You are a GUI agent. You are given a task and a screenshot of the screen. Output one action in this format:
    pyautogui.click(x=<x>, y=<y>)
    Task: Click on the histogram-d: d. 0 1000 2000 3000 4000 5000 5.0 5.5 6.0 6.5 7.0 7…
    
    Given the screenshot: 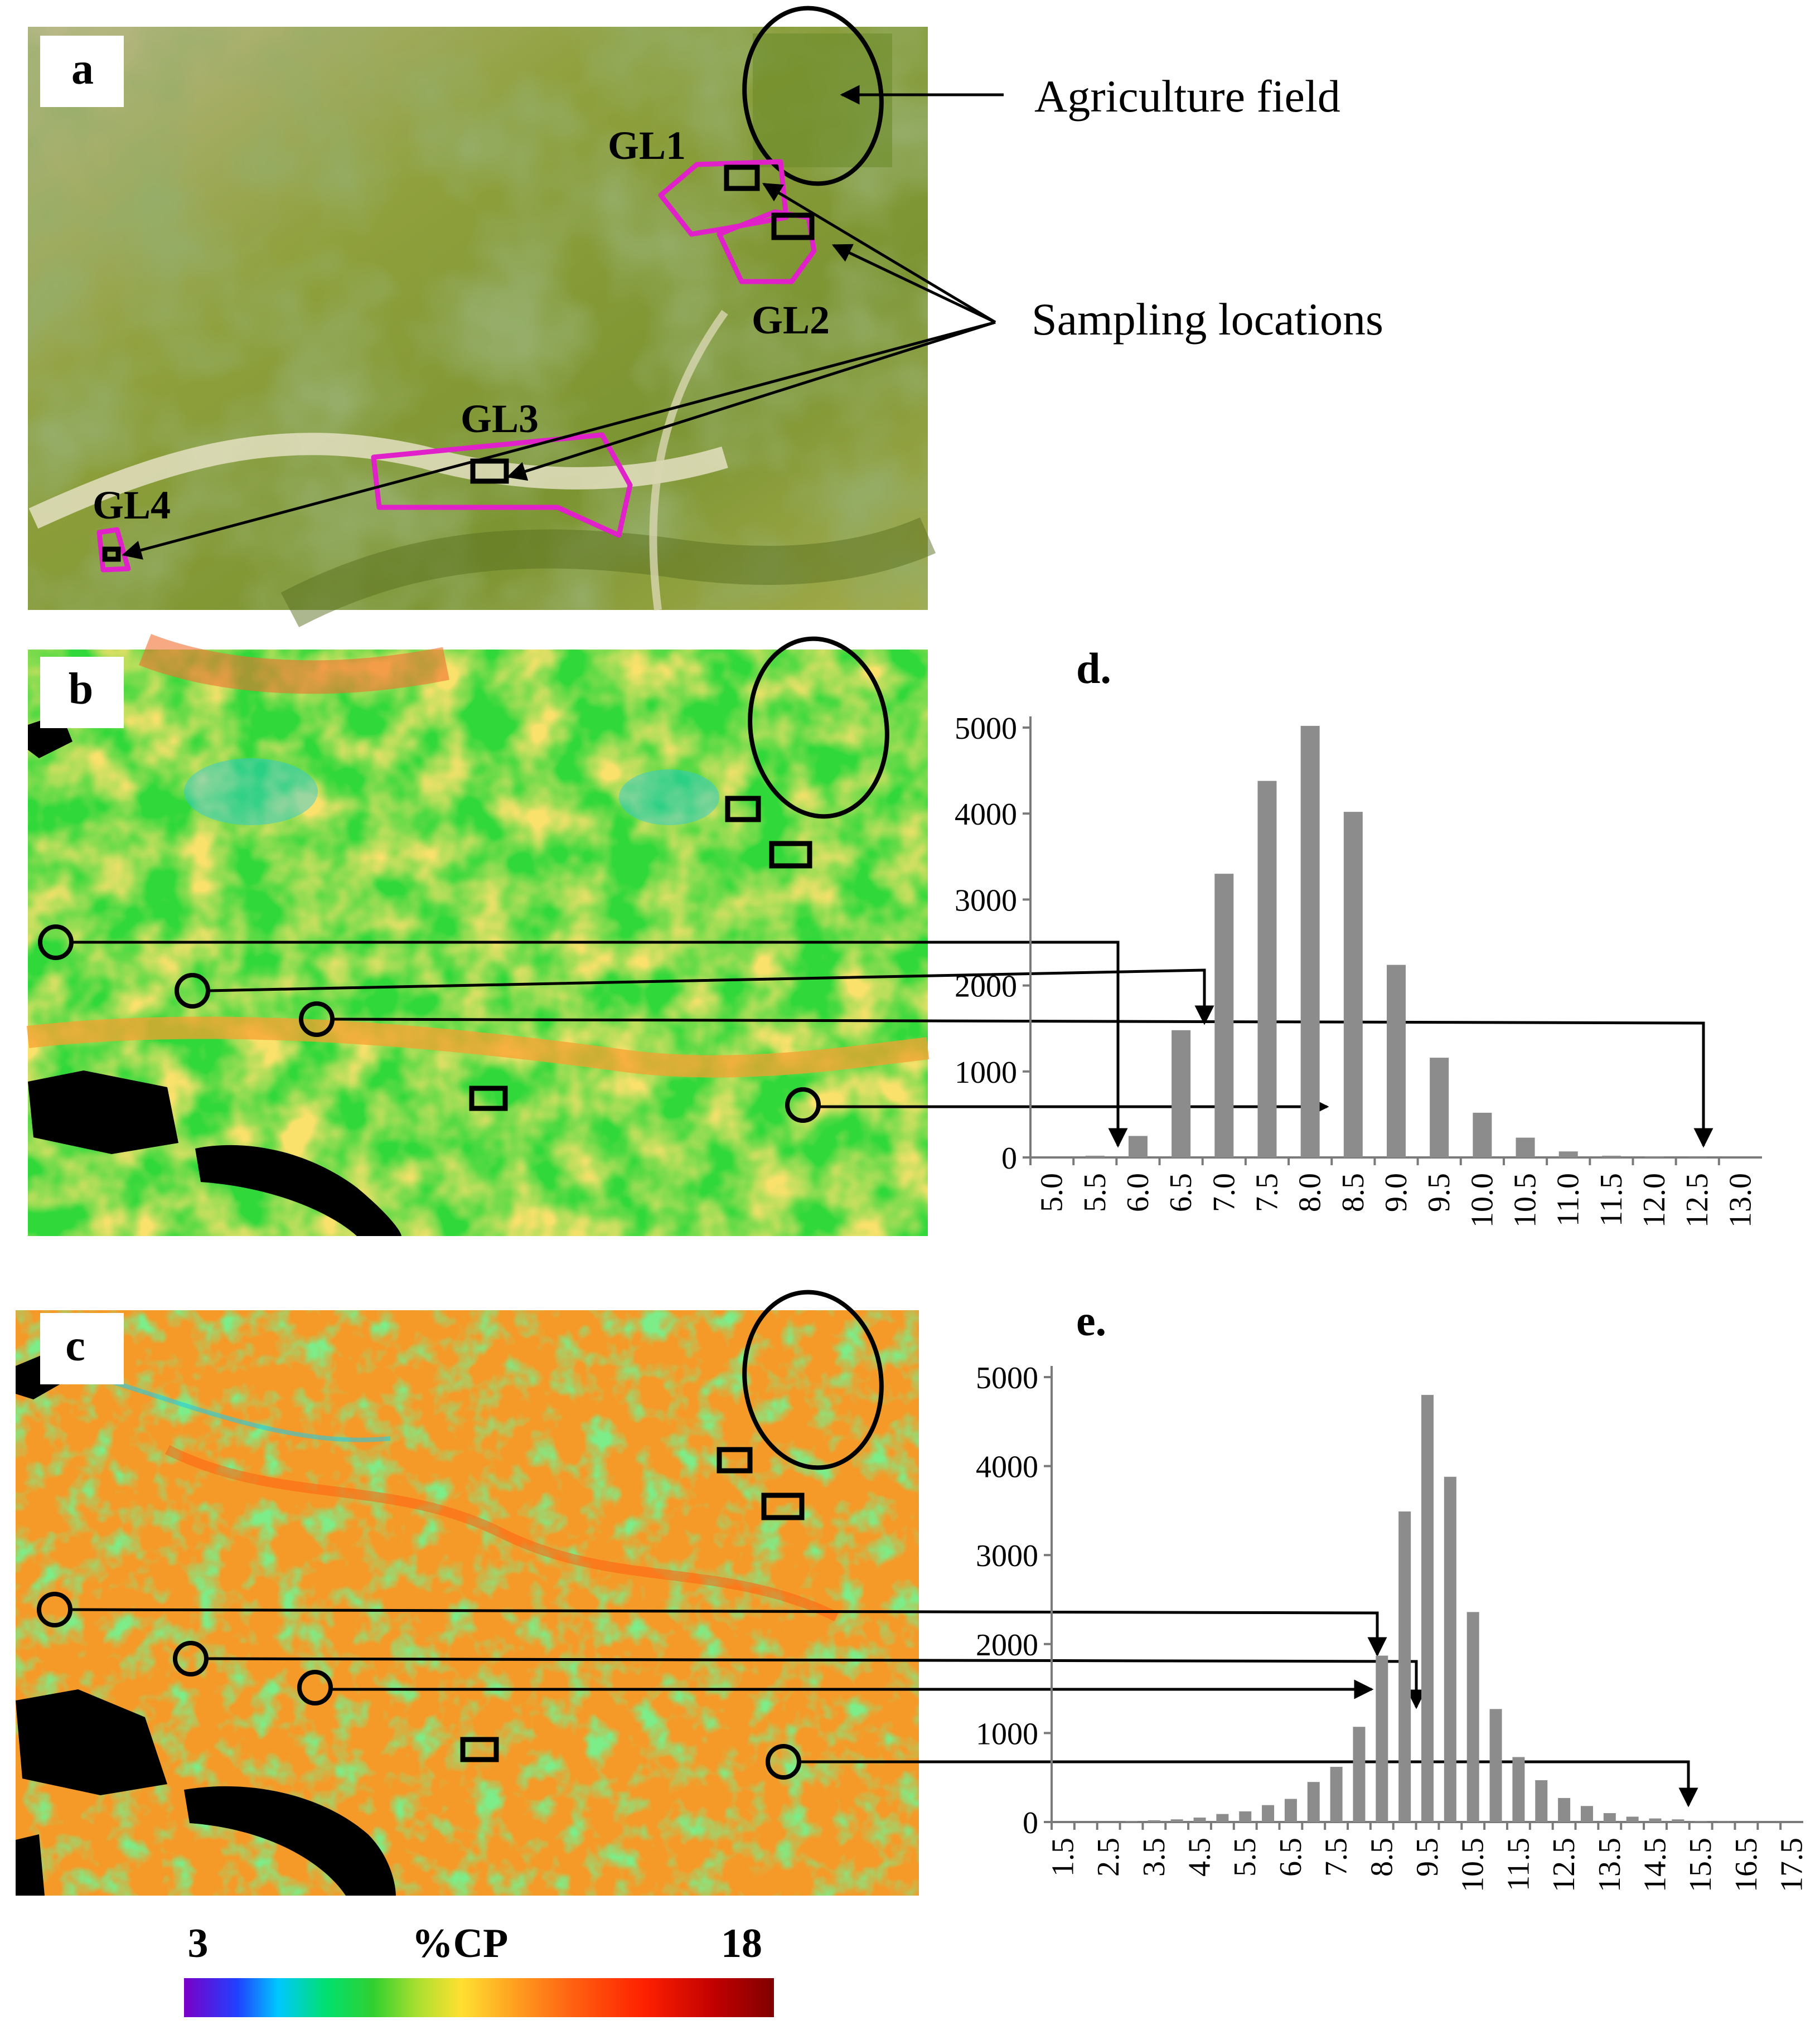 What is the action you would take?
    pyautogui.click(x=1358, y=936)
    